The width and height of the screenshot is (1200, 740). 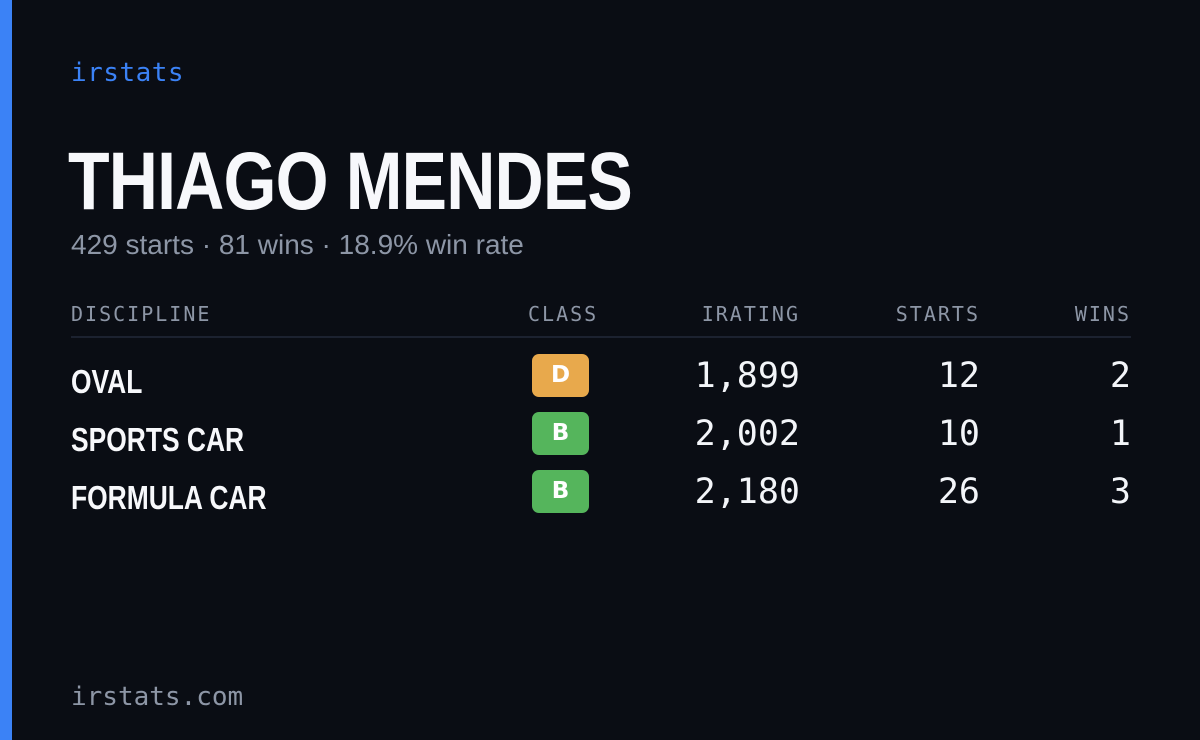 What do you see at coordinates (750, 314) in the screenshot?
I see `header-irating: IRATING` at bounding box center [750, 314].